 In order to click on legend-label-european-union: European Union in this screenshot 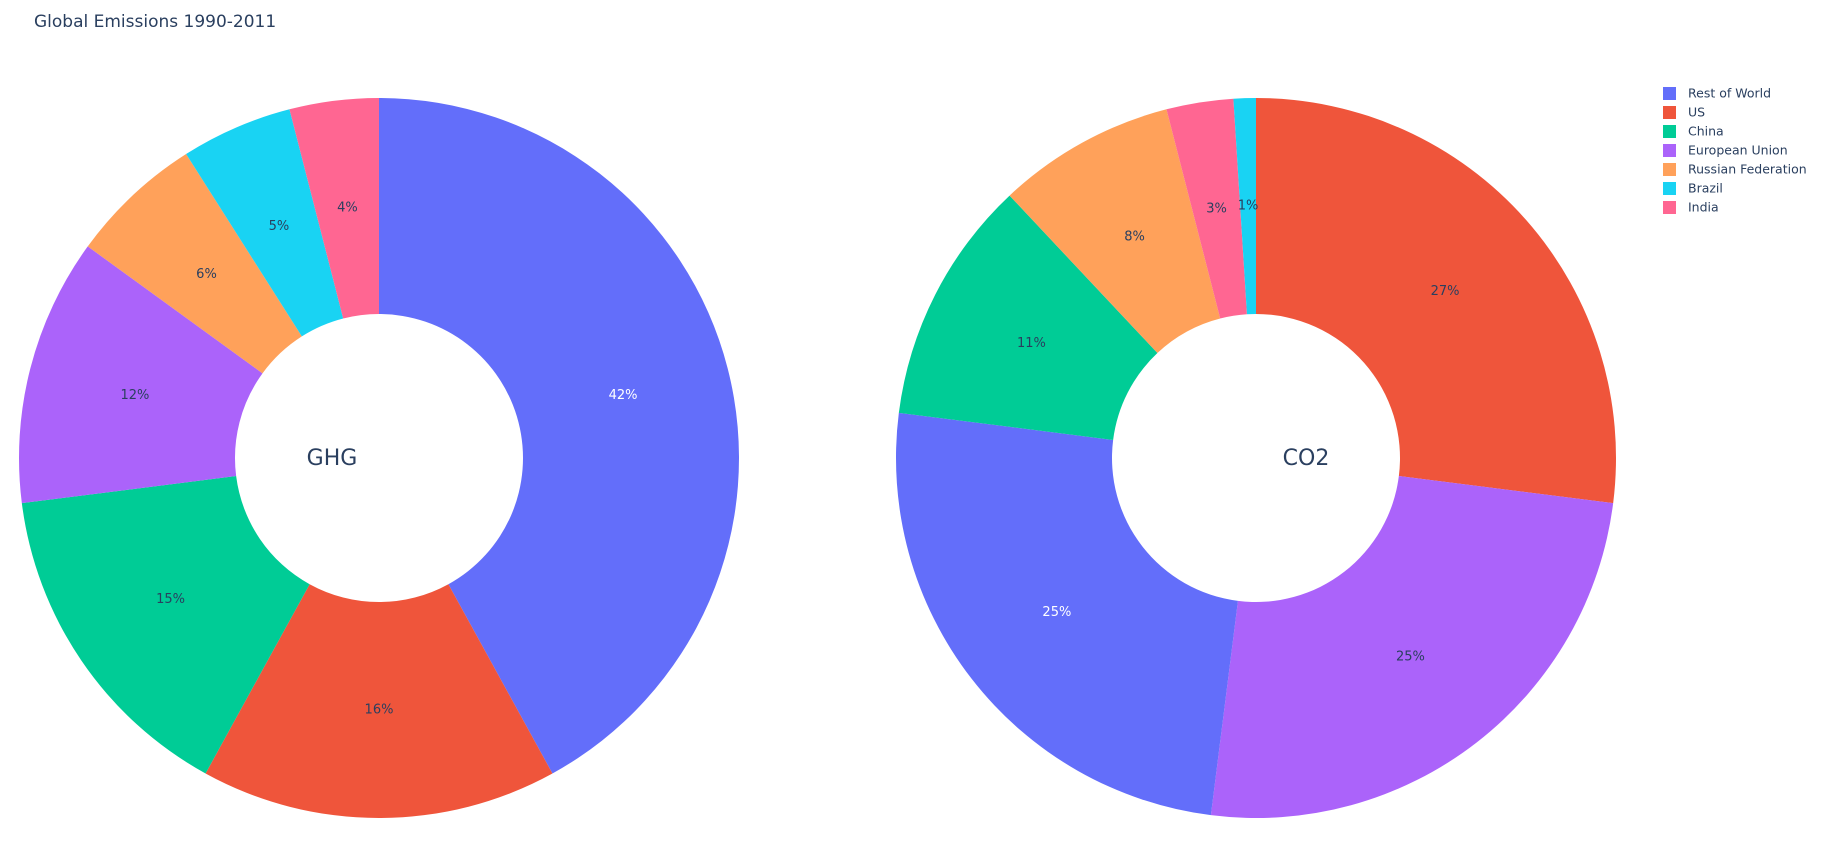, I will do `click(1738, 150)`.